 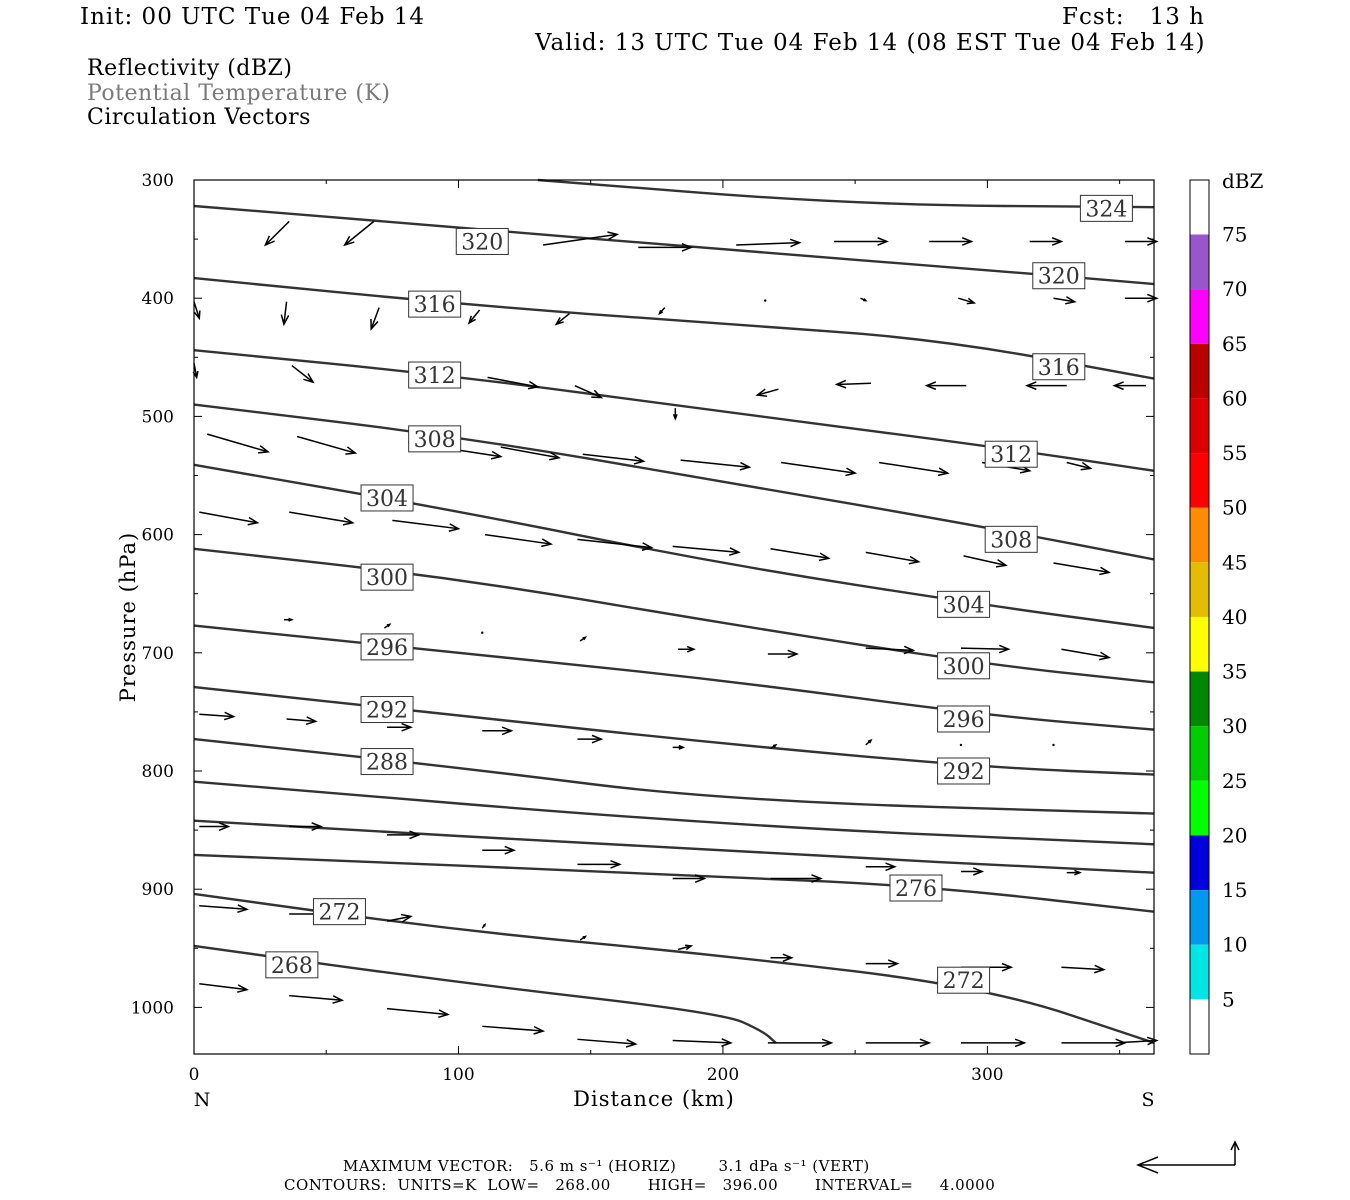 What do you see at coordinates (1234, 890) in the screenshot?
I see `colorbar-label: 15` at bounding box center [1234, 890].